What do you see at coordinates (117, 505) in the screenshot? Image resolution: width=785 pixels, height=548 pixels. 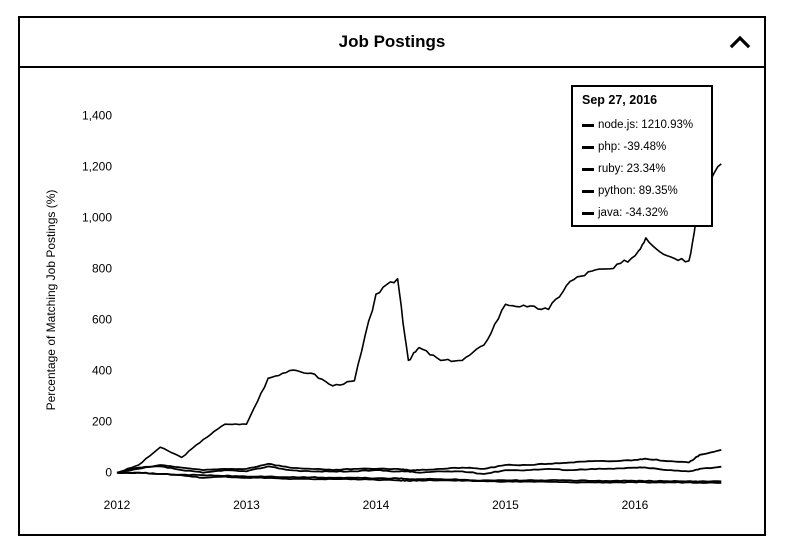 I see `x-tick-label: 2012` at bounding box center [117, 505].